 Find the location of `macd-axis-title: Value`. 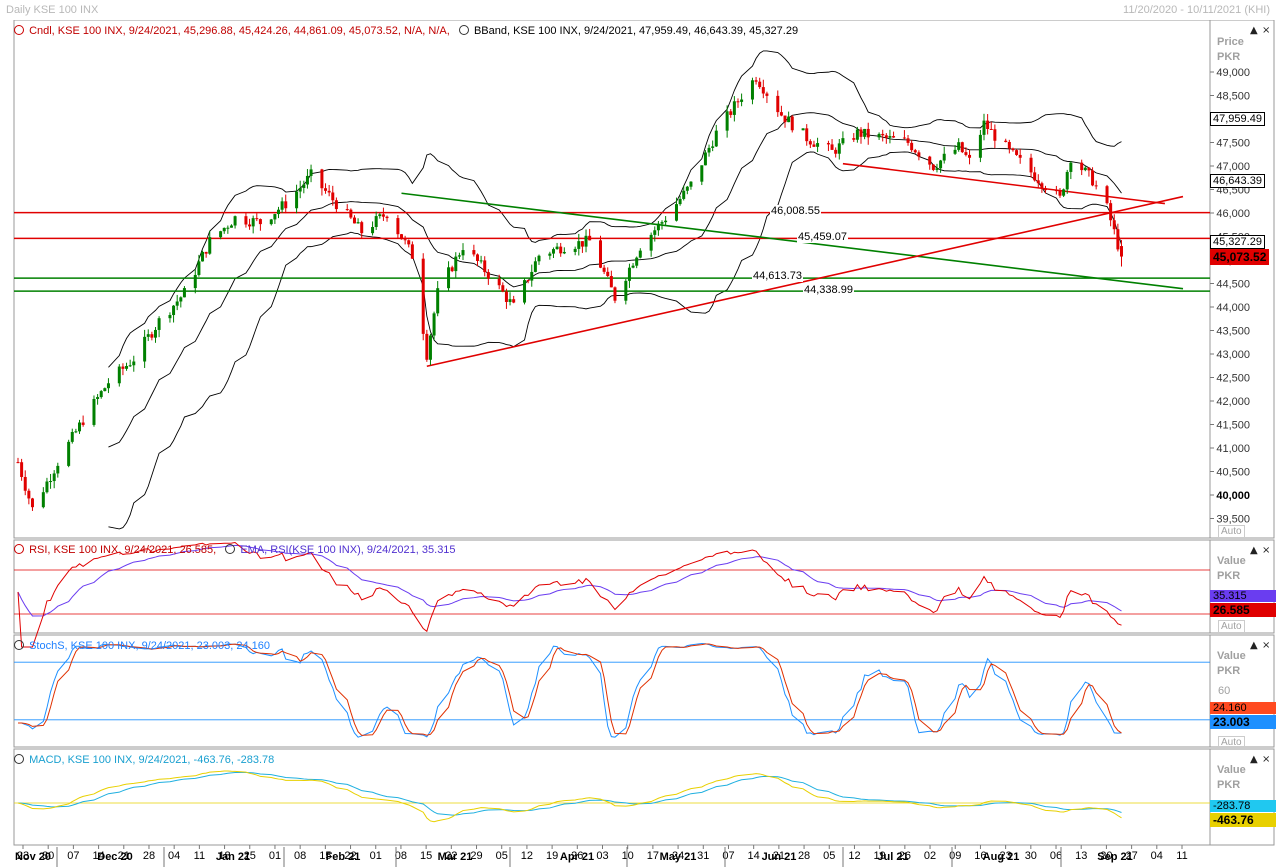

macd-axis-title: Value is located at coordinates (1231, 770).